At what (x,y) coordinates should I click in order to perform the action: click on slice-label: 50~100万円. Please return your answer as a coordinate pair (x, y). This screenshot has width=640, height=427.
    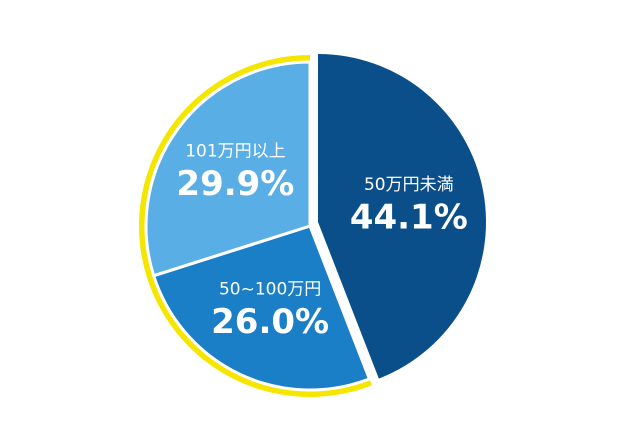
    Looking at the image, I should click on (270, 289).